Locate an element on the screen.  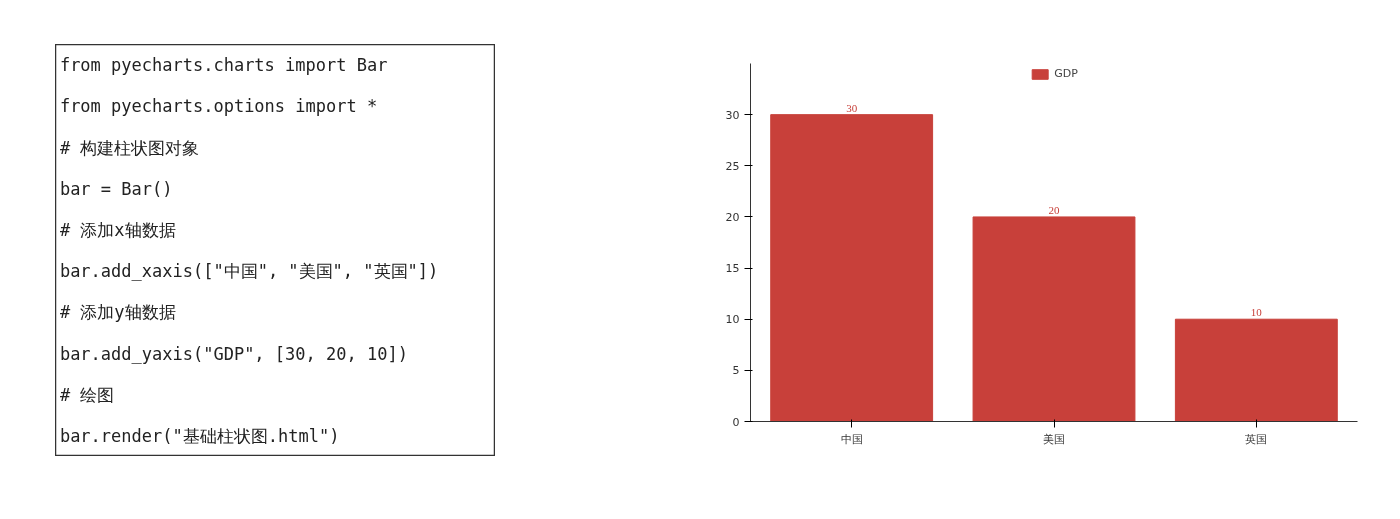
text: # 构建柱状图对象 is located at coordinates (129, 147).